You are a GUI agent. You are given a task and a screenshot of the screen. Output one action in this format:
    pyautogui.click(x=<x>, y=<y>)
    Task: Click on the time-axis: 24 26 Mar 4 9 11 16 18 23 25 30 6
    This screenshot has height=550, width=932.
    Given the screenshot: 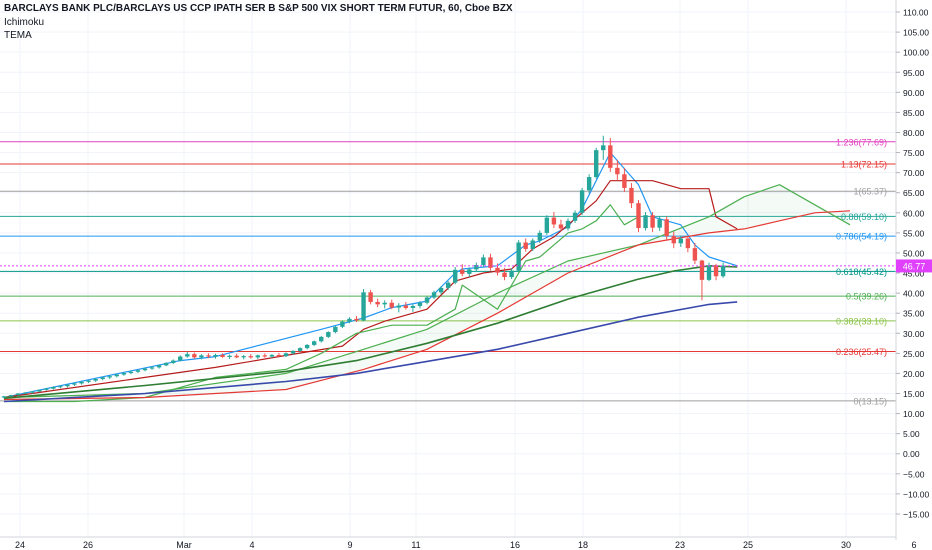 What is the action you would take?
    pyautogui.click(x=466, y=545)
    